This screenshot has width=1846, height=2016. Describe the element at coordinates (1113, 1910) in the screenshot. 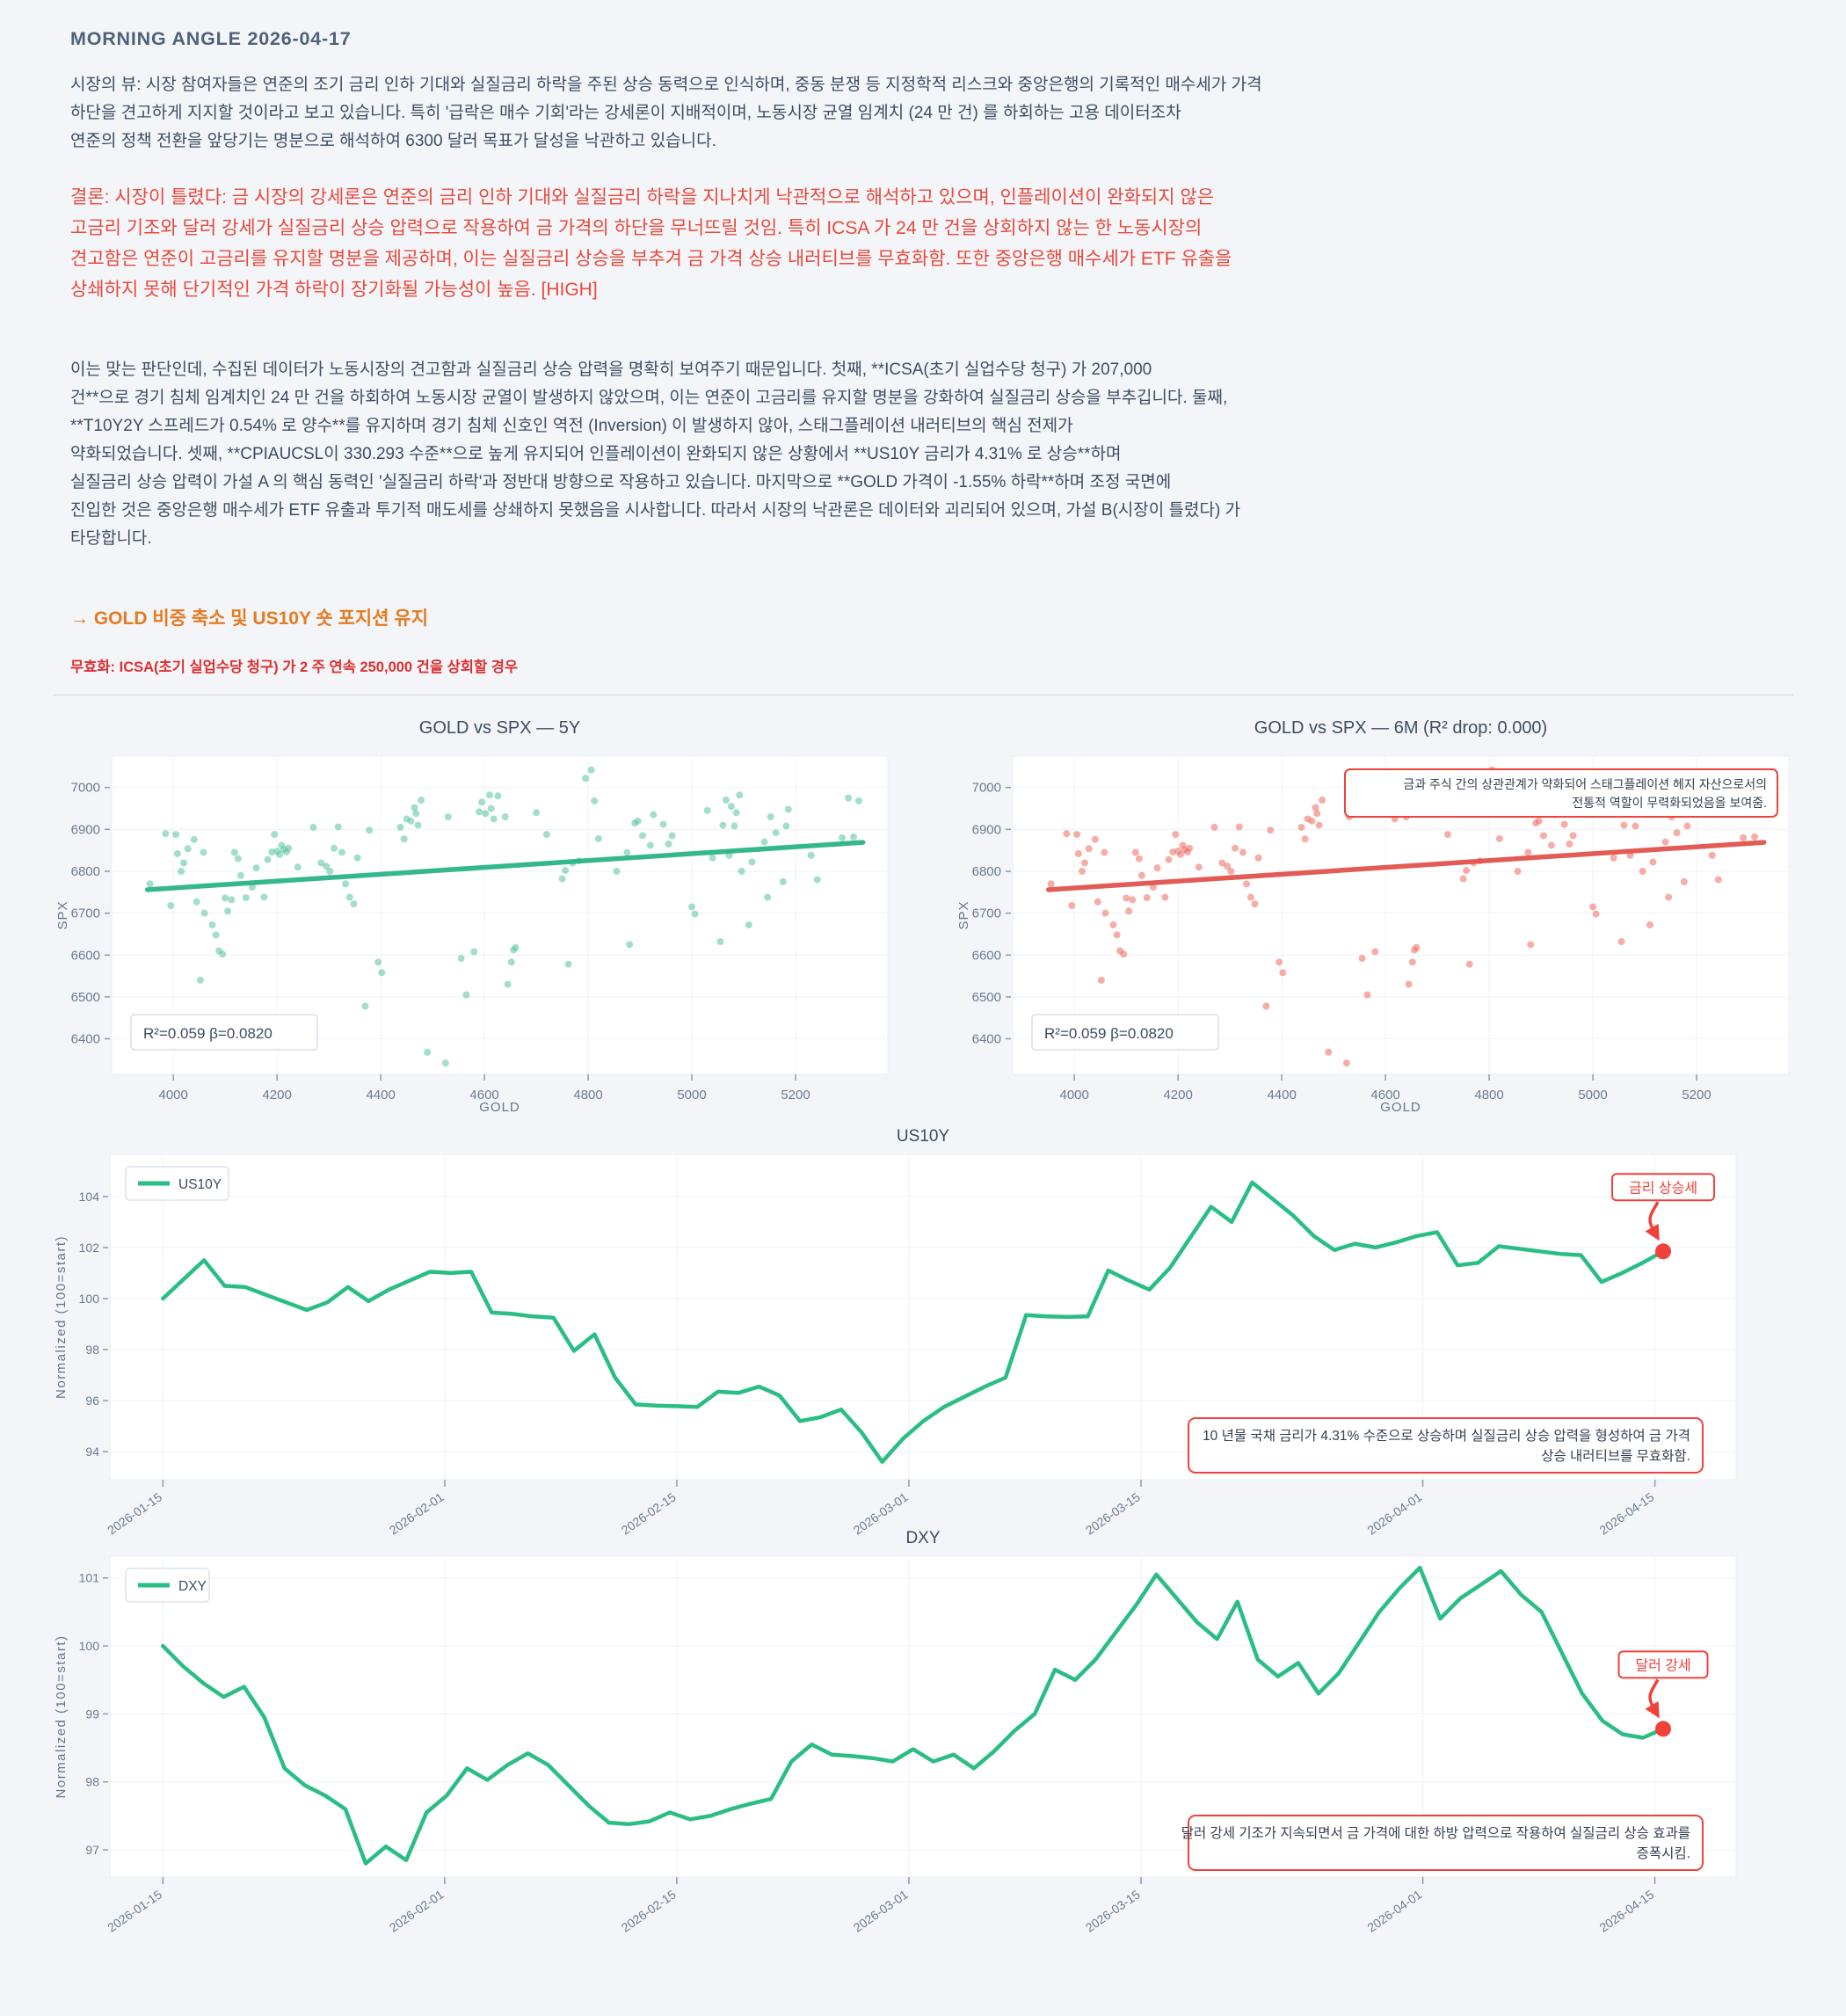

I see `svg-text: 2026-03-15` at that location.